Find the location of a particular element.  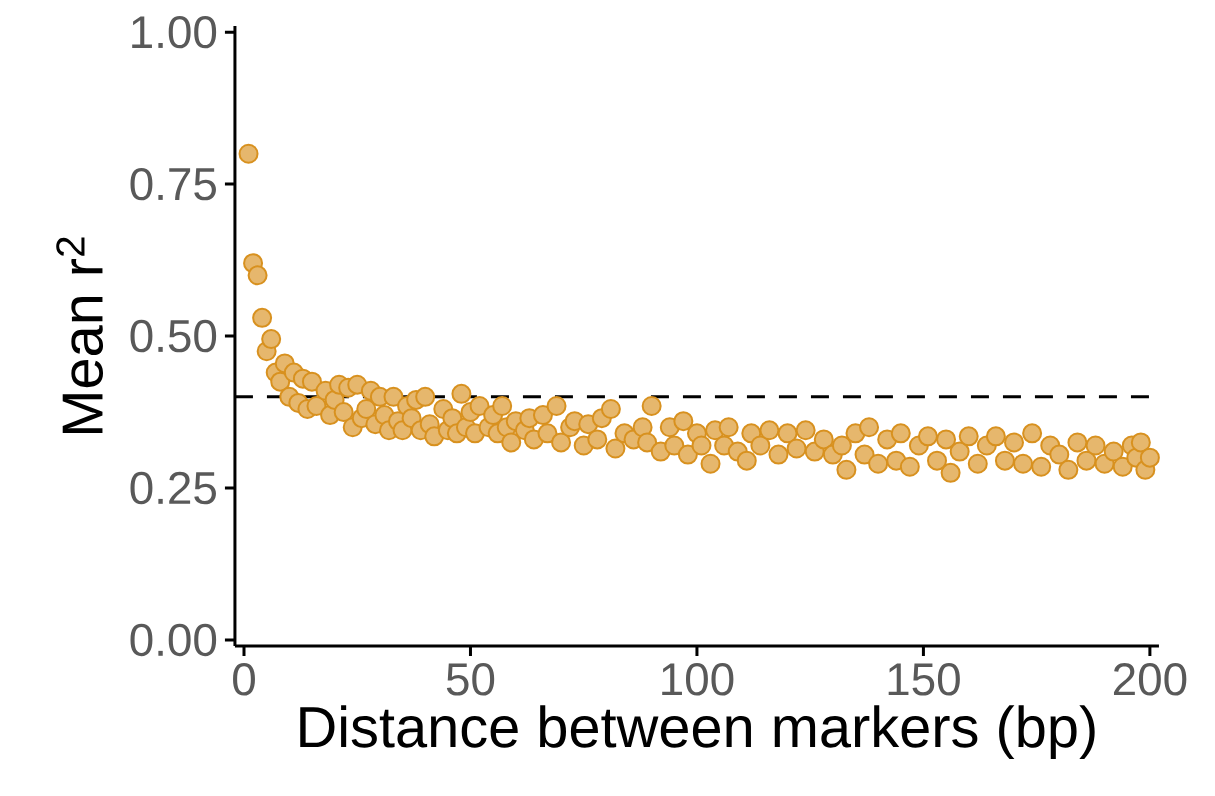

x-tick-label: 50 is located at coordinates (470, 679).